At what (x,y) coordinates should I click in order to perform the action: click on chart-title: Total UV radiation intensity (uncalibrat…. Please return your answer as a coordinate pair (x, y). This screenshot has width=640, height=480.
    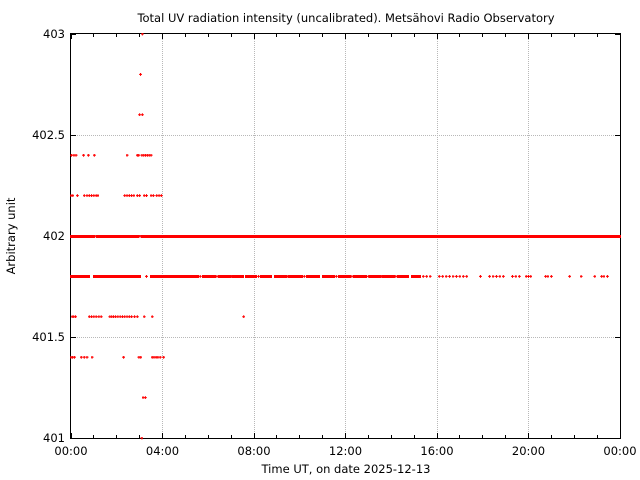
    Looking at the image, I should click on (346, 18).